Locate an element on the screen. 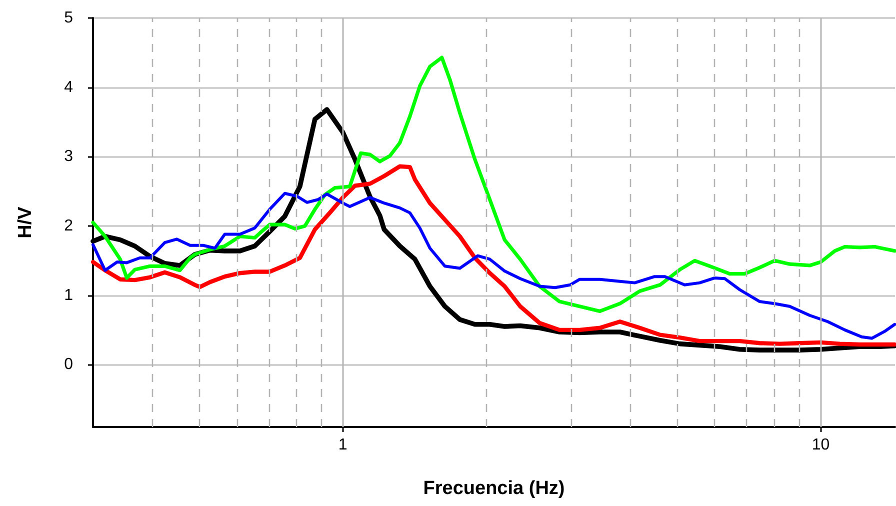  y-axis-title: H/V is located at coordinates (25, 222).